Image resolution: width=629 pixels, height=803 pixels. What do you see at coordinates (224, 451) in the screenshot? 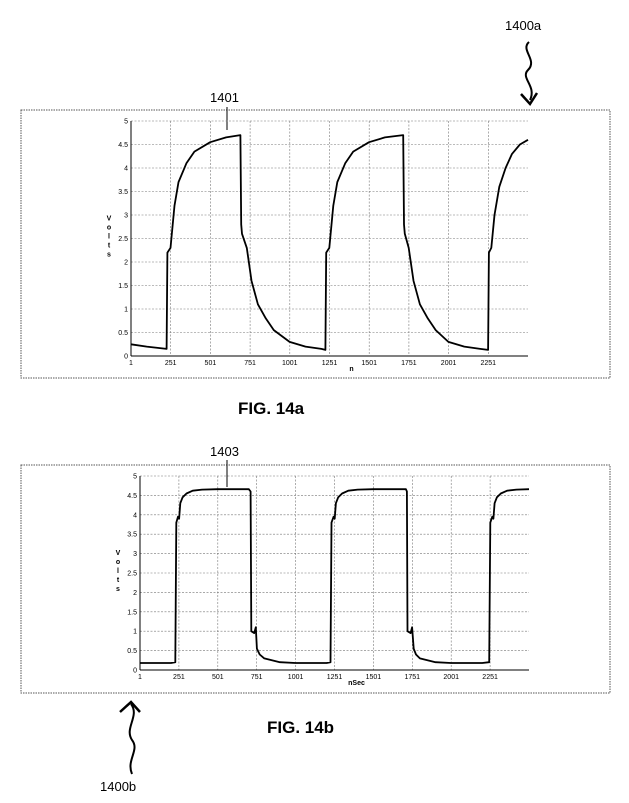
I see `curve-label-1403: 1403` at bounding box center [224, 451].